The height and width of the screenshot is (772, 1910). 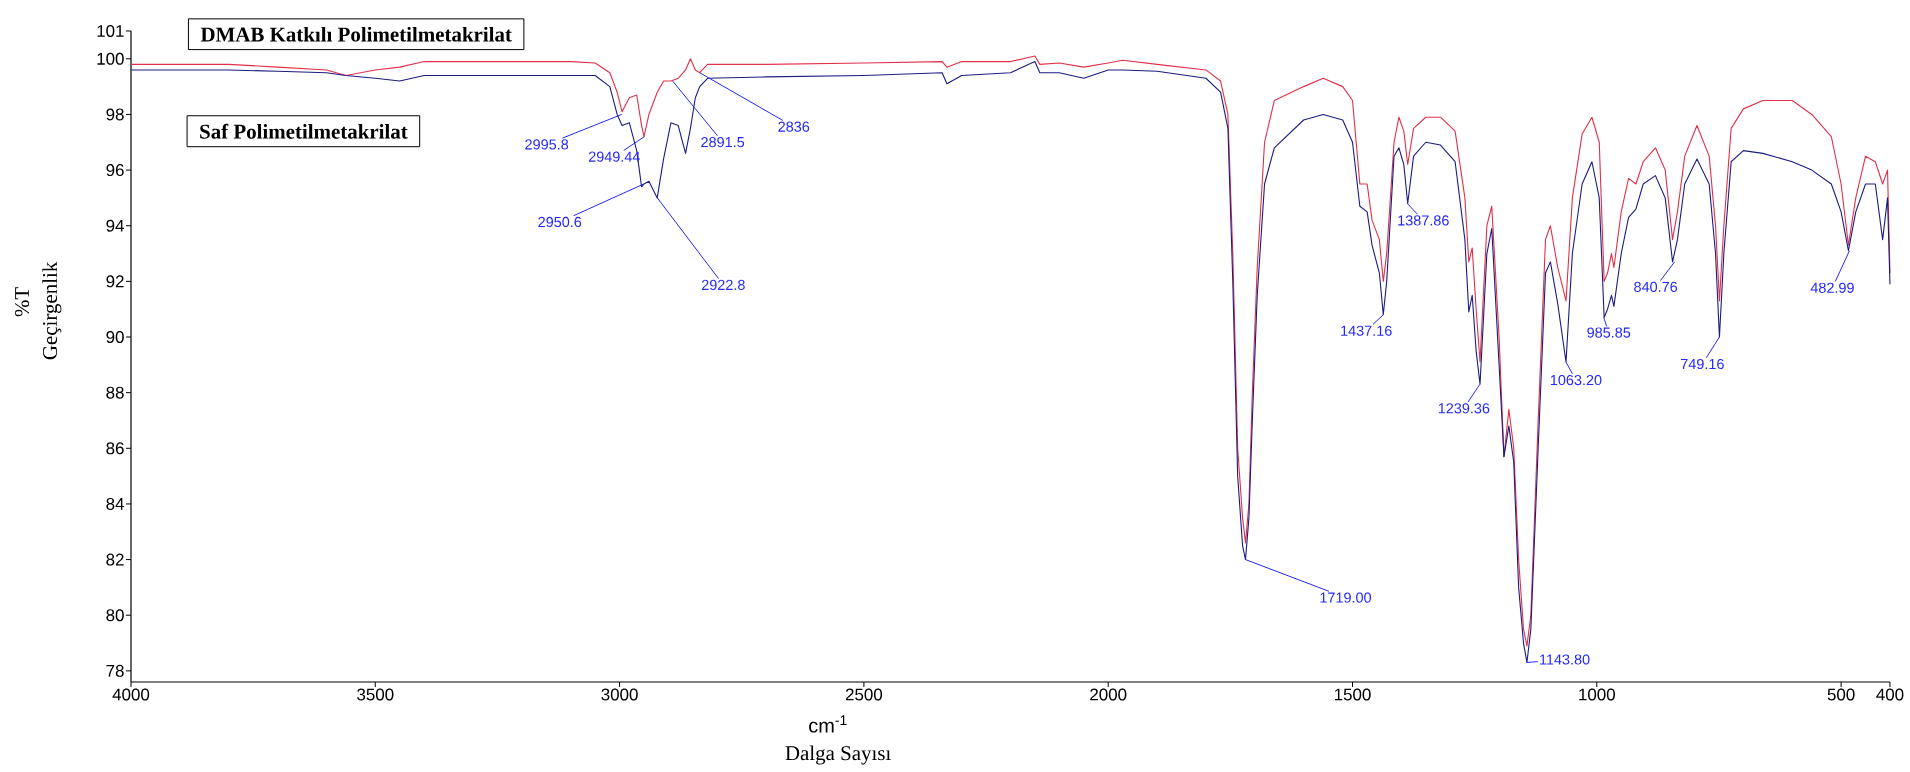 What do you see at coordinates (115, 670) in the screenshot?
I see `y-tick-label: 78` at bounding box center [115, 670].